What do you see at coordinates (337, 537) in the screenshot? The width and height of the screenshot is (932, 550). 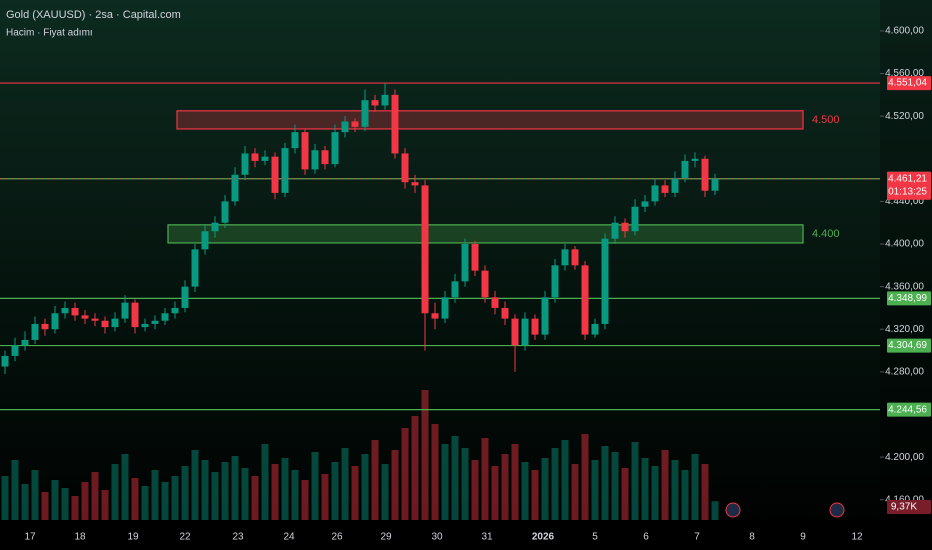 I see `x-tick-label: 26` at bounding box center [337, 537].